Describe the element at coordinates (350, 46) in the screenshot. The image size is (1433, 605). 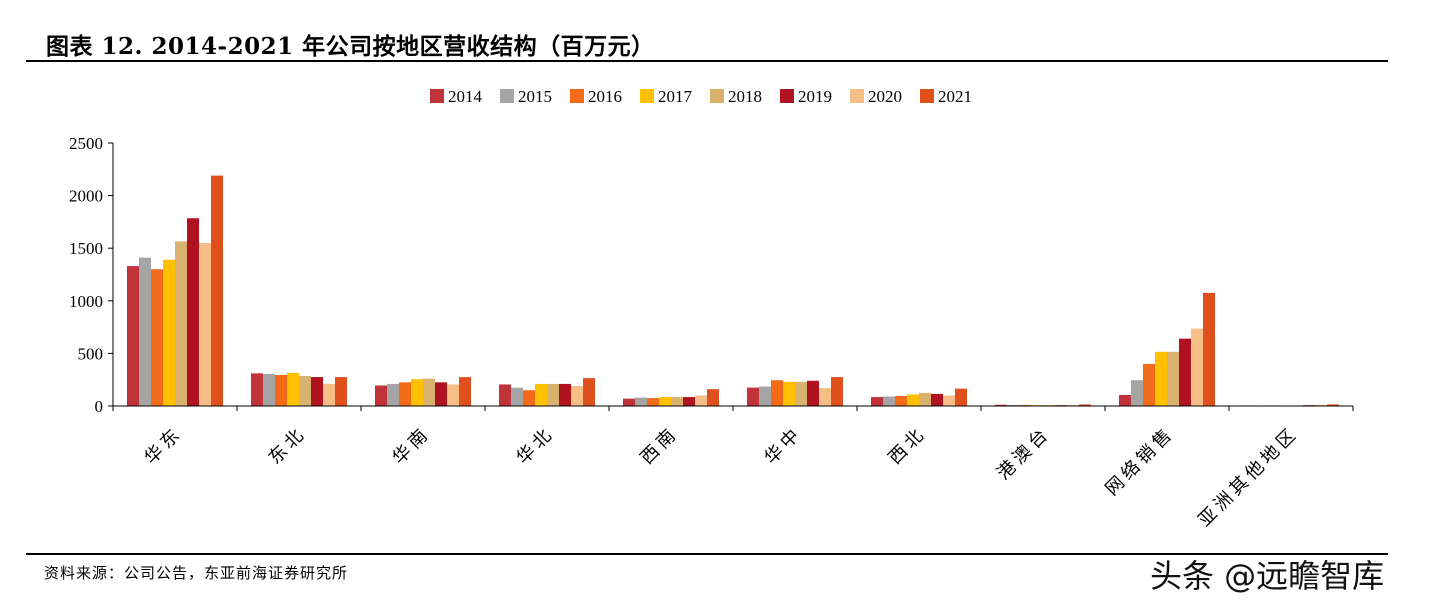
I see `figure-title: 图表 12. 2014-2021 年公司按地区营收结构（百万元）` at that location.